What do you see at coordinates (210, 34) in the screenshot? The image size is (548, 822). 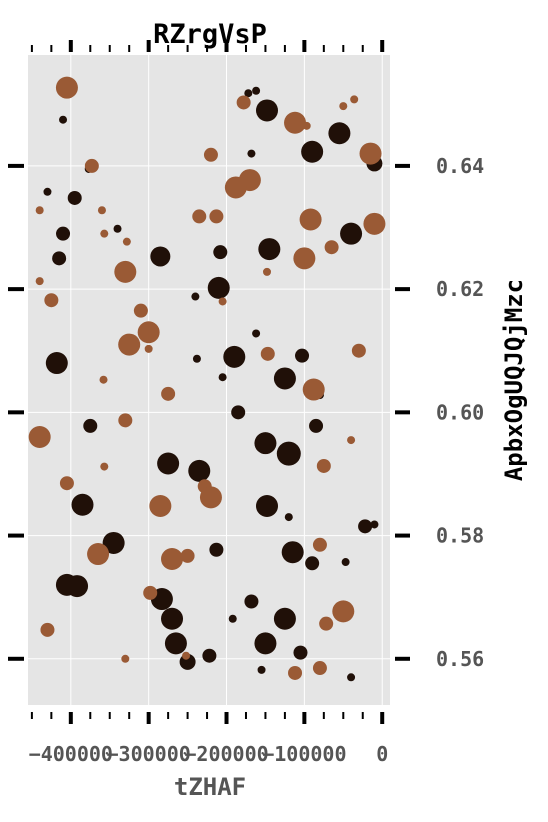 I see `chart-title: RZrgVsP` at bounding box center [210, 34].